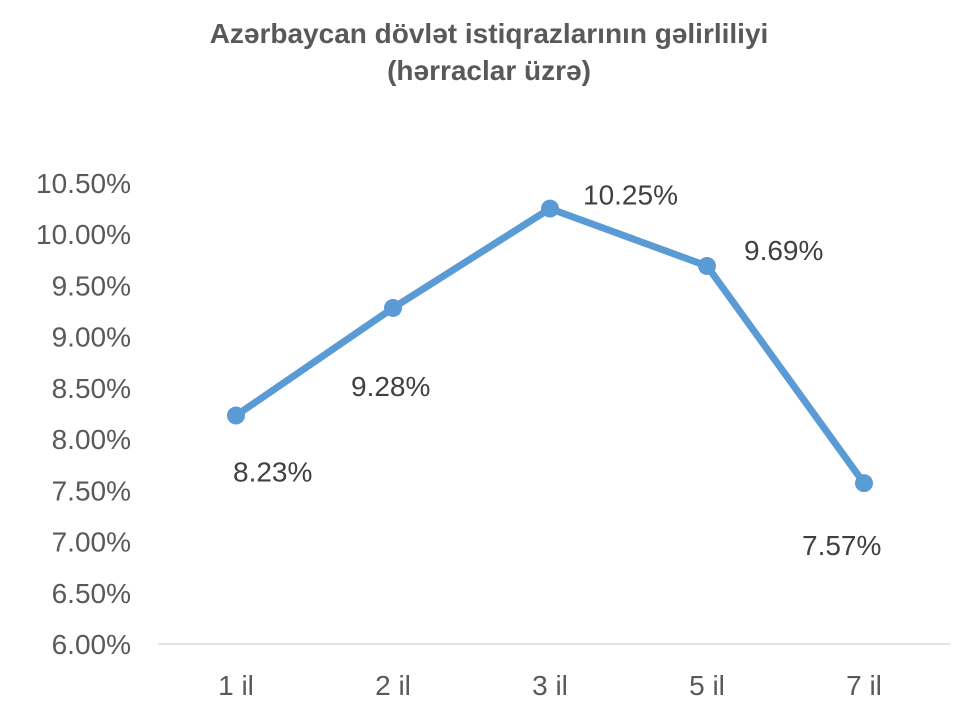  Describe the element at coordinates (489, 70) in the screenshot. I see `chart-subtitle: (hərraclar üzrə)` at that location.